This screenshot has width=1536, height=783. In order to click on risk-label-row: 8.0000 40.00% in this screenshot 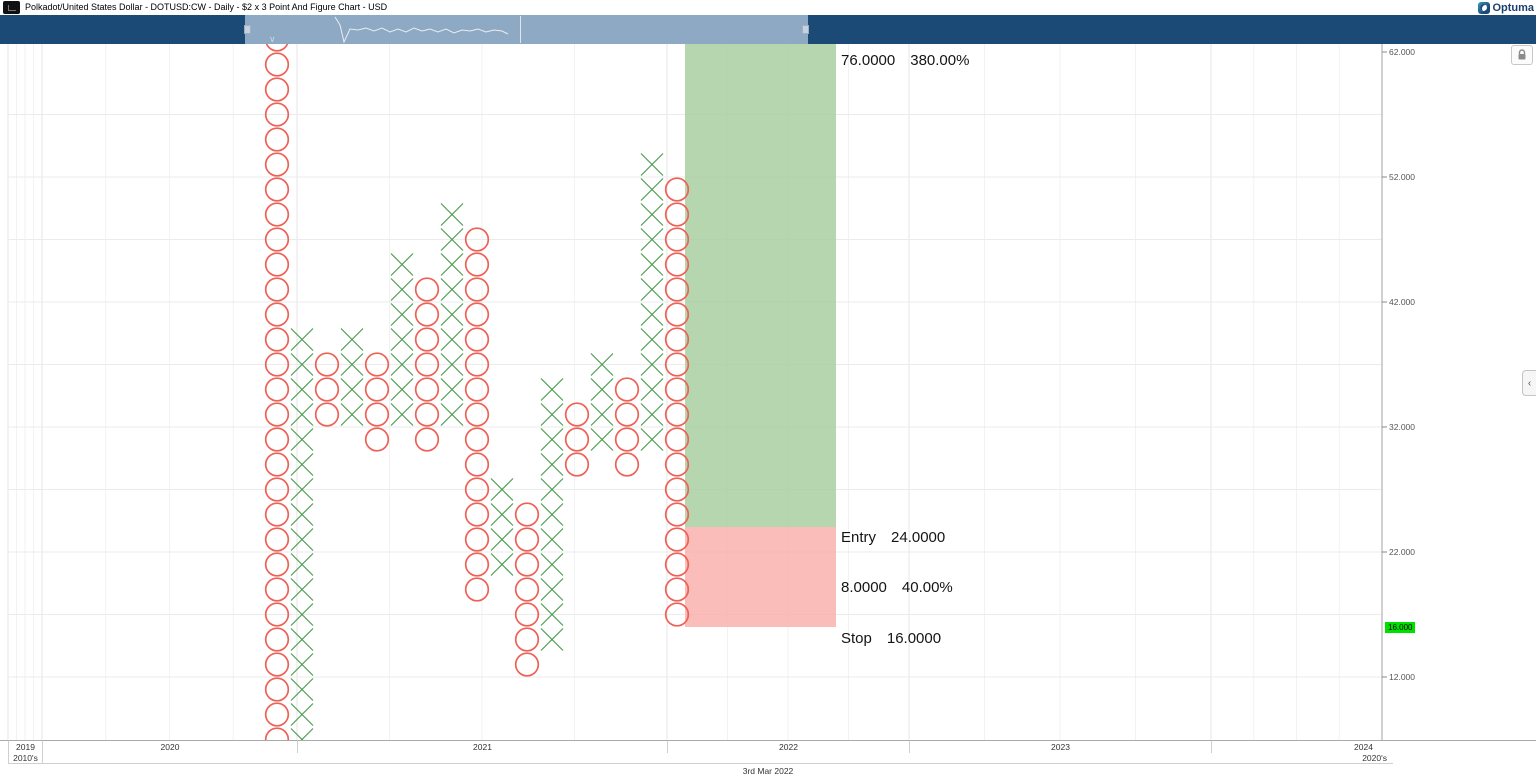, I will do `click(897, 587)`.